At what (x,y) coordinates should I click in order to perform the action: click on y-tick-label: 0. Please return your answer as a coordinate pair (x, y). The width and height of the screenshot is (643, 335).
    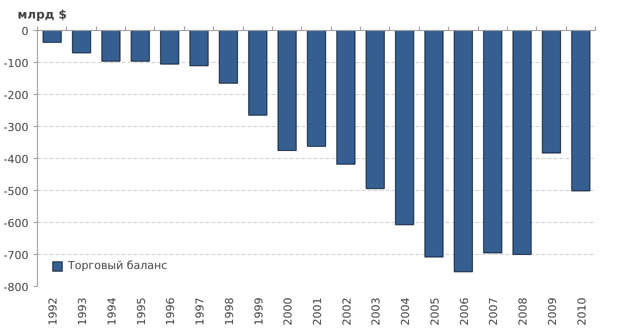
    Looking at the image, I should click on (25, 31).